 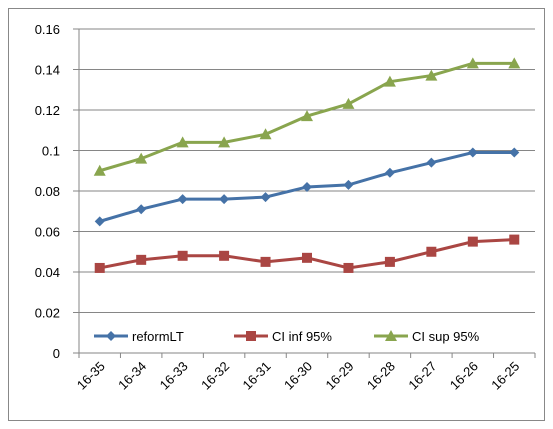 What do you see at coordinates (51, 151) in the screenshot?
I see `y-tick-label: 0.1` at bounding box center [51, 151].